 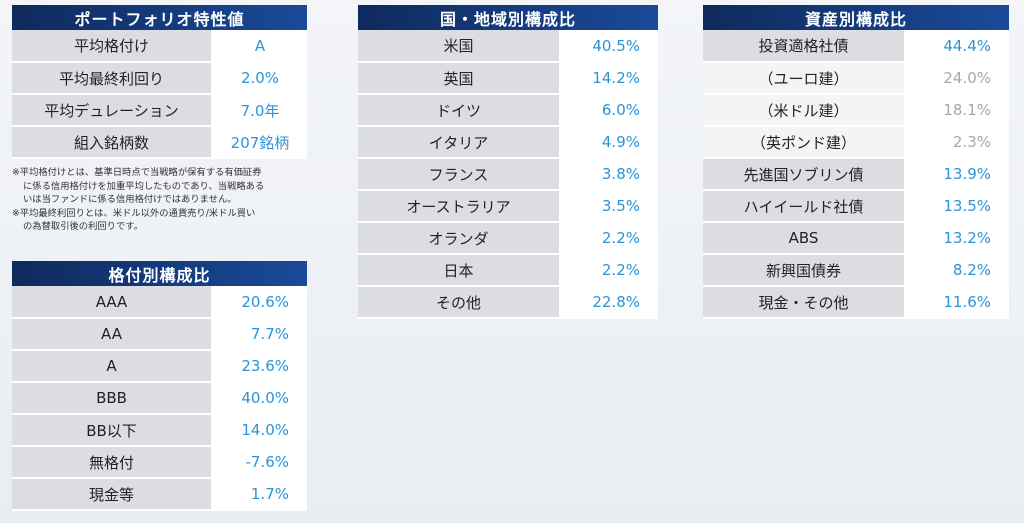 What do you see at coordinates (259, 494) in the screenshot?
I see `row-value: 1.7%` at bounding box center [259, 494].